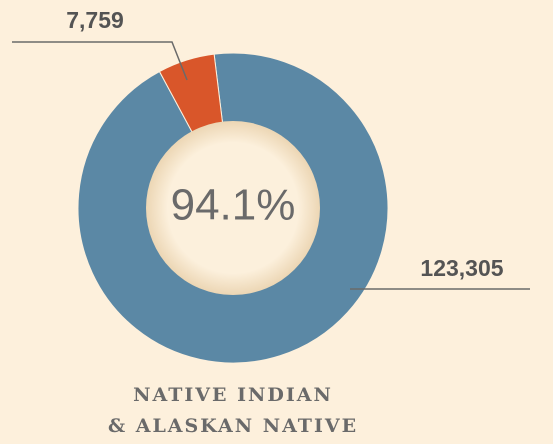  I want to click on center-label: 94.1%, so click(233, 205).